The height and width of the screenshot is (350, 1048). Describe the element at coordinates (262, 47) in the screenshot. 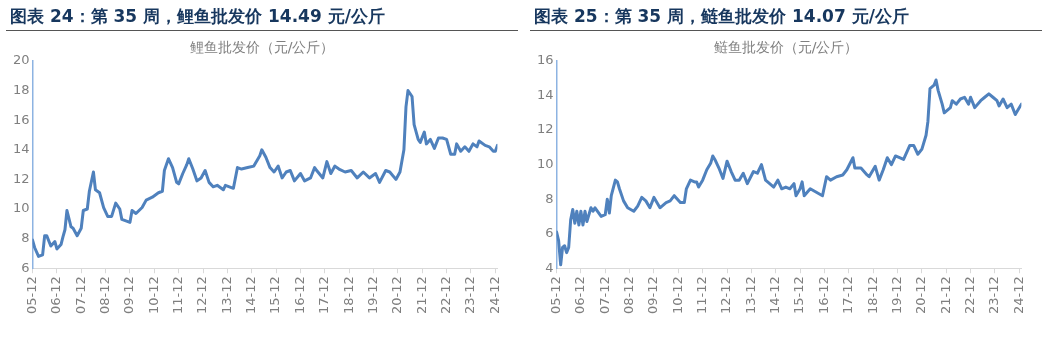

I see `chart-subtitle: 鲤鱼批发价（元/公斤）` at that location.